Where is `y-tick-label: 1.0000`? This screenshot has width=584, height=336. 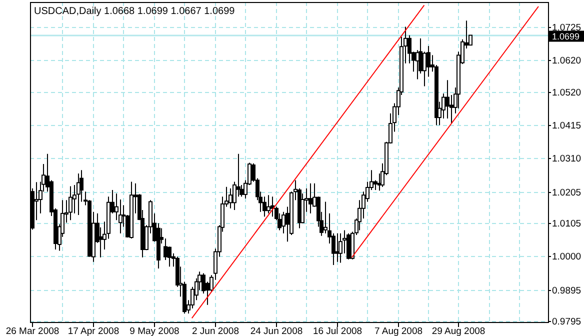 y-tick-label: 1.0000 is located at coordinates (567, 257).